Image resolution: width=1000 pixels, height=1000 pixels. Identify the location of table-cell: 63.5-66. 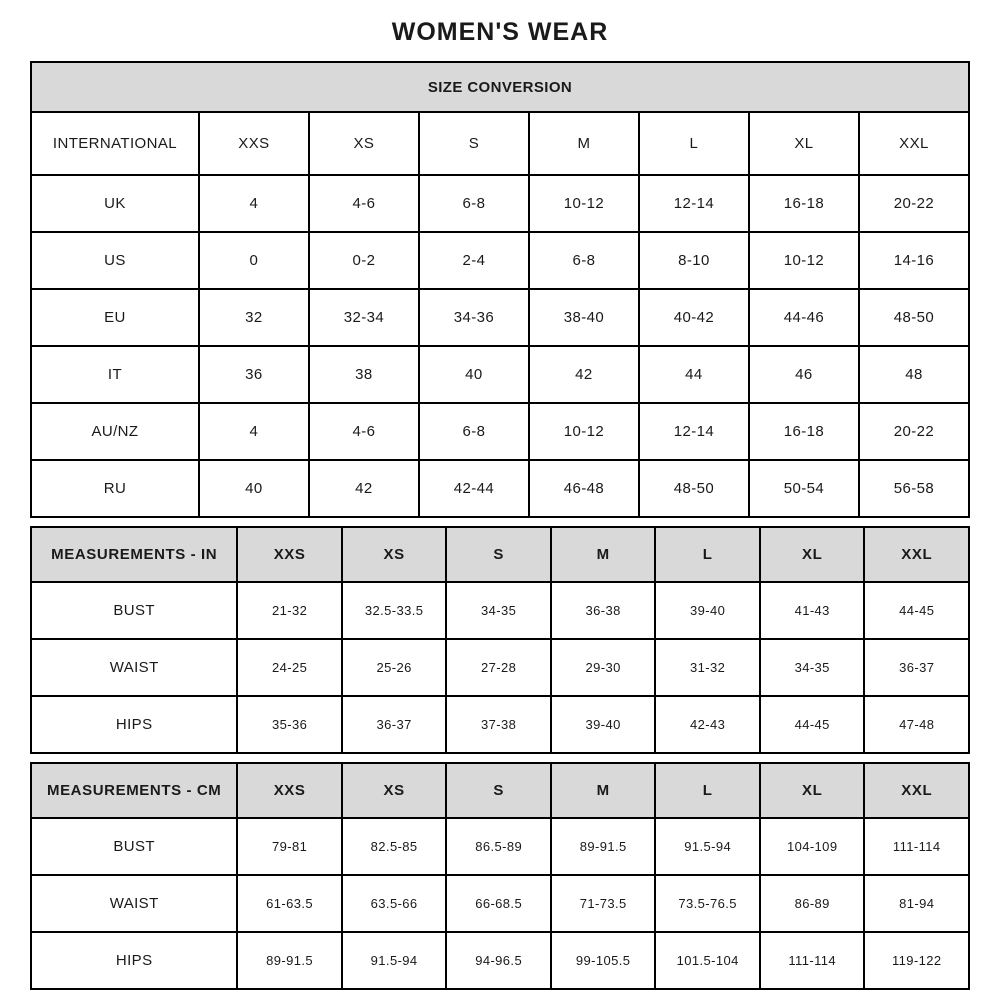
(394, 903).